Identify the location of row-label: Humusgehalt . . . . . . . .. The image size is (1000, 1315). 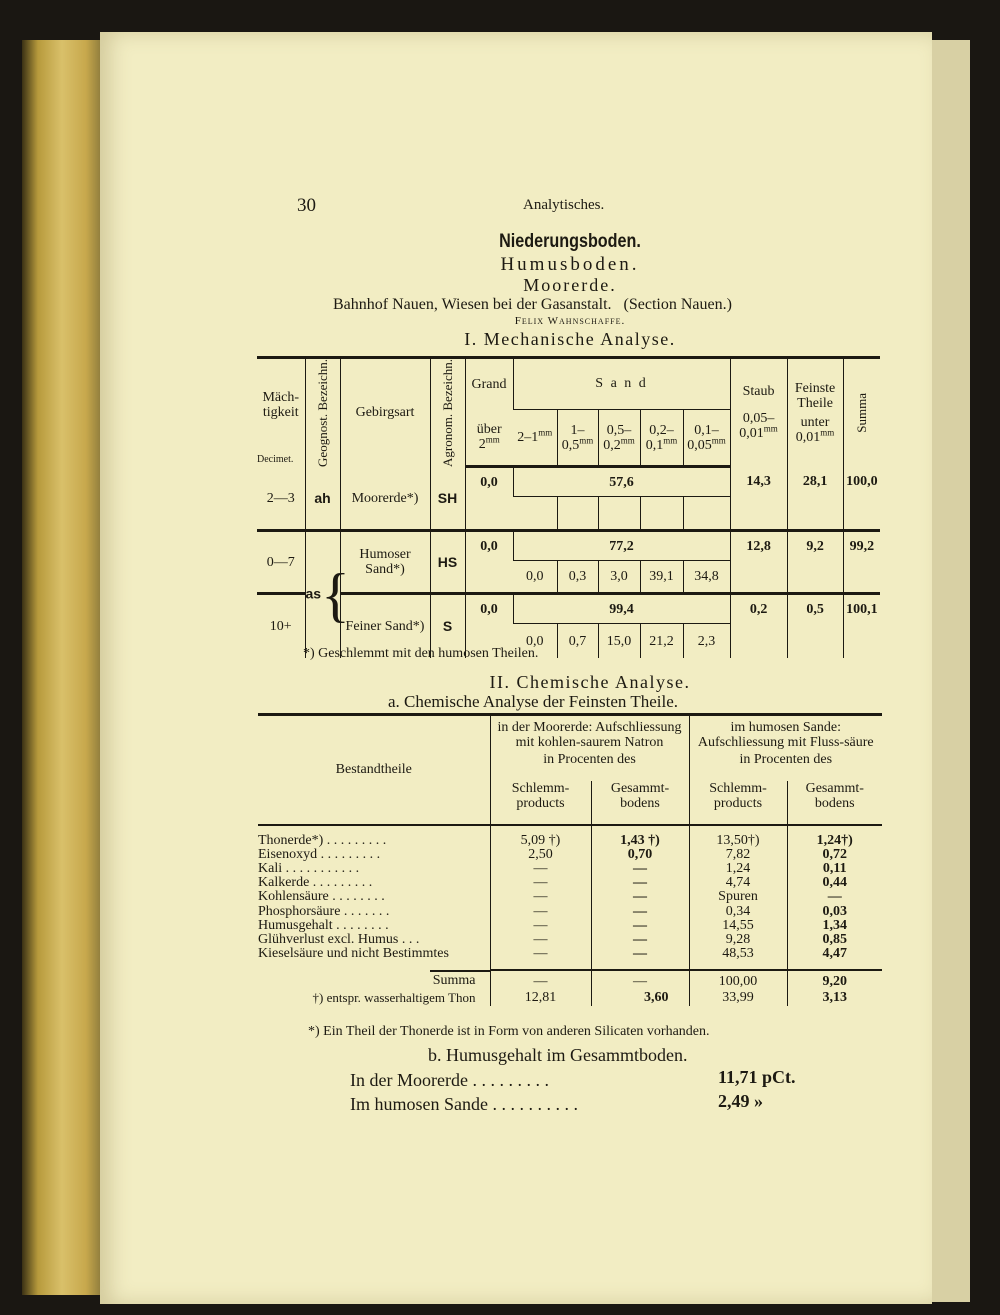
(323, 925).